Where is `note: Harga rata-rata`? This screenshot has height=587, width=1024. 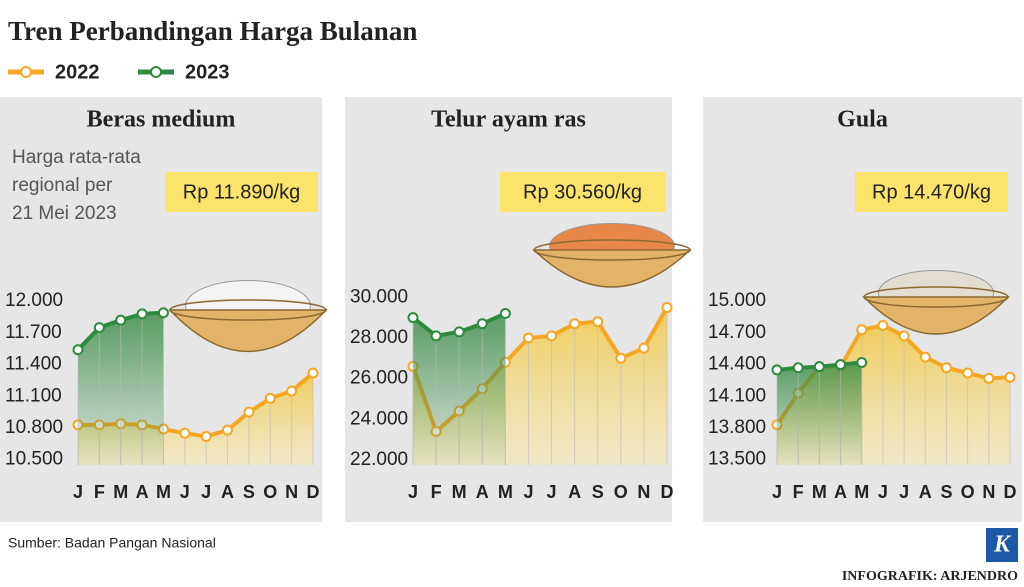
note: Harga rata-rata is located at coordinates (76, 157).